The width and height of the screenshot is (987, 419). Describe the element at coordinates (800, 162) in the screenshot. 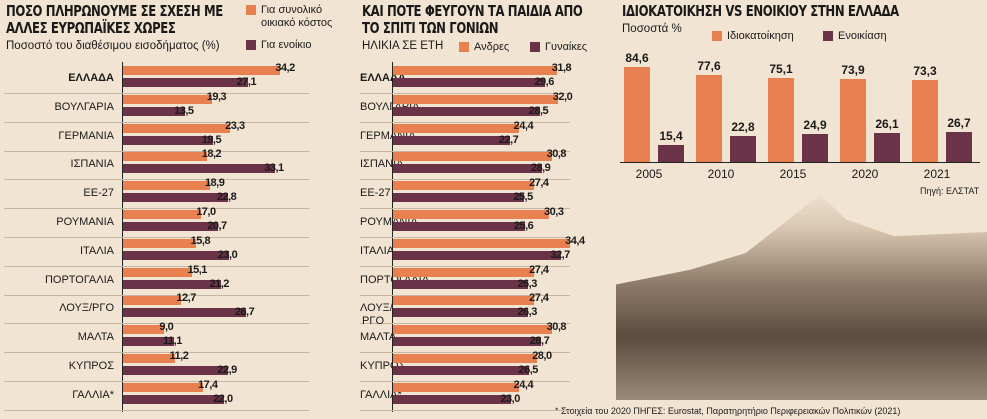

I see `chart3-baseline` at that location.